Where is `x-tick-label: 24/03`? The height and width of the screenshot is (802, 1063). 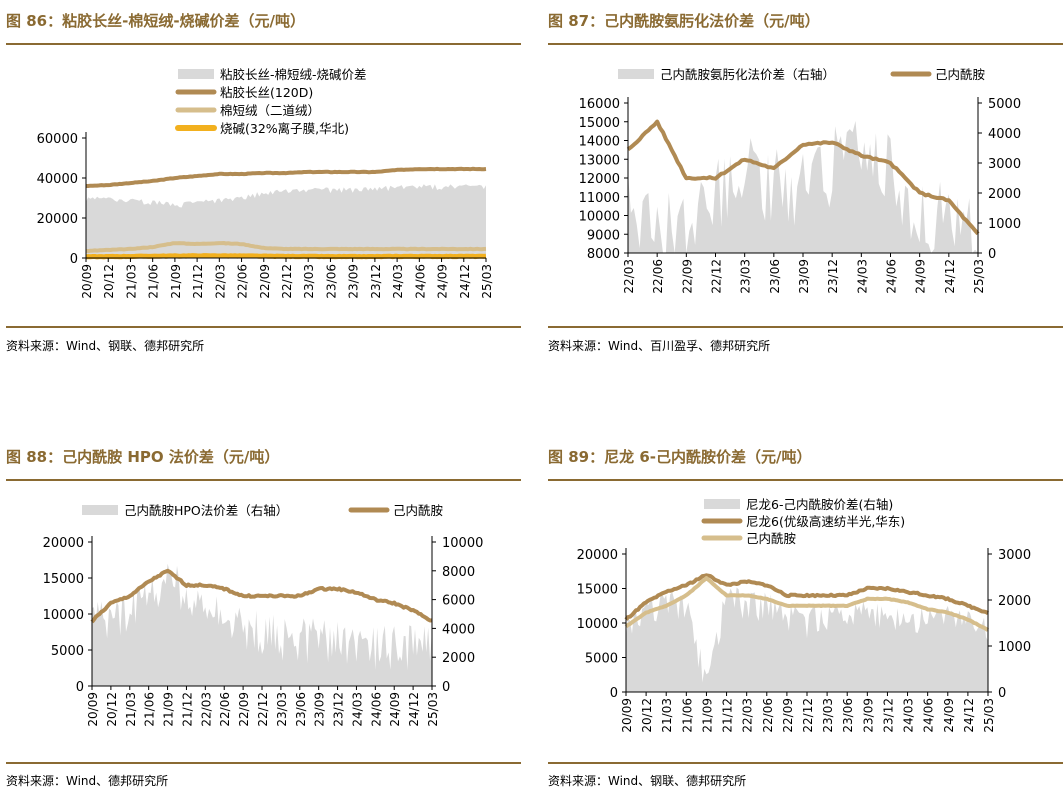 x-tick-label: 24/03 is located at coordinates (398, 281).